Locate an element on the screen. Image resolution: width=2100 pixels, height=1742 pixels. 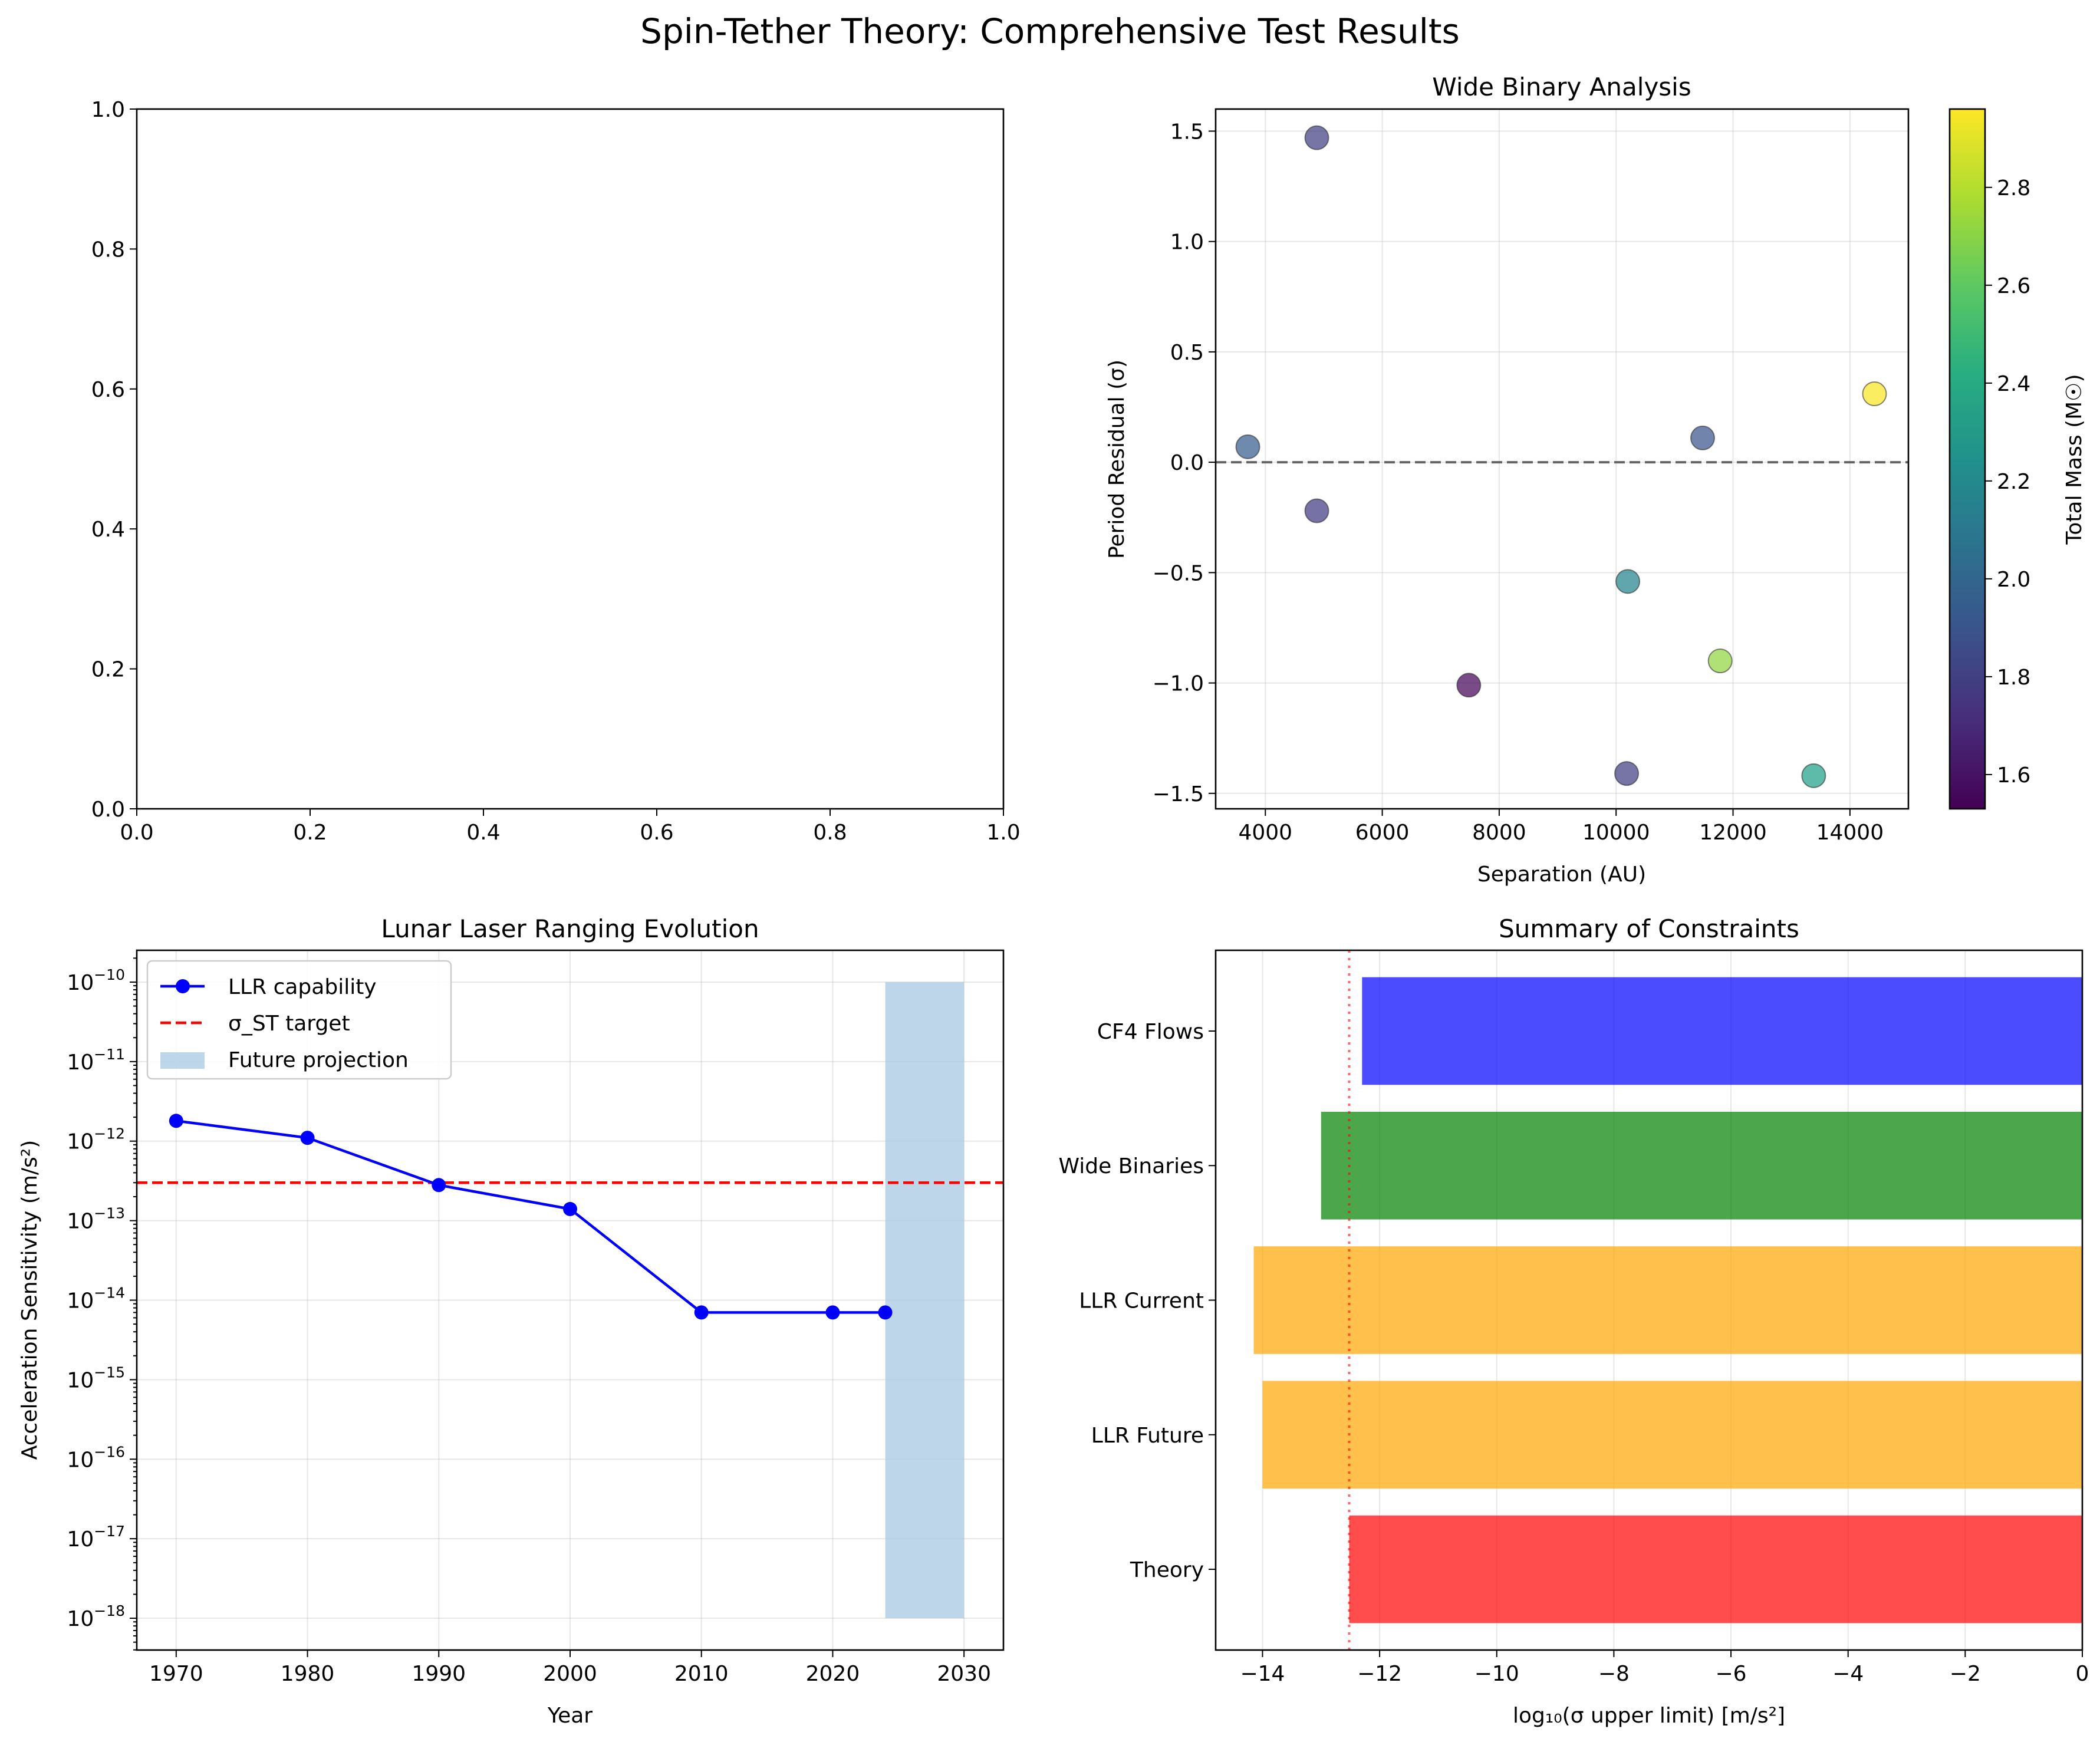
mass-colorbar: 1.6 1.8 2.0 2.2 2.4 2.6 2.8 Total Mass (M☉) is located at coordinates (2017, 459).